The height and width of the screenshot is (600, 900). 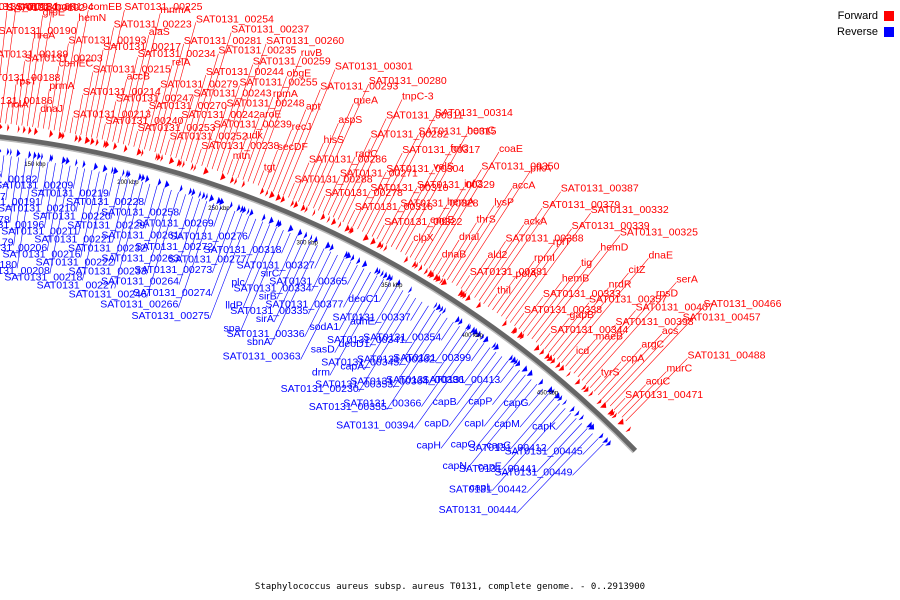 I want to click on forward-gene-label: SAT0131_00225, so click(x=163, y=7).